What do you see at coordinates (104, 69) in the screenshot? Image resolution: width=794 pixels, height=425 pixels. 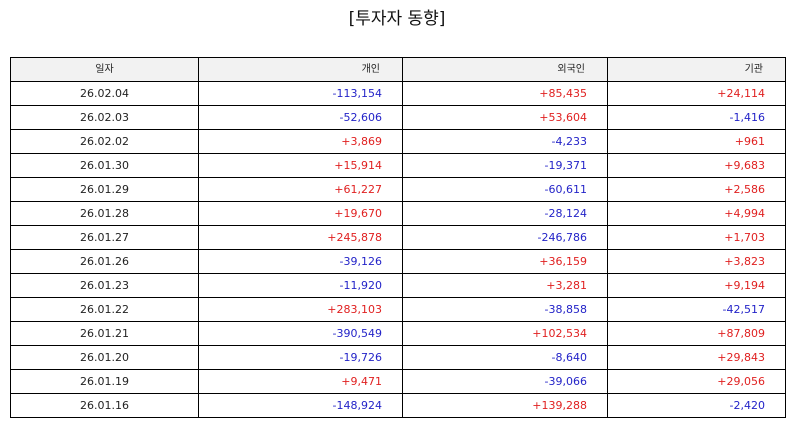 I see `header-date: 일자` at bounding box center [104, 69].